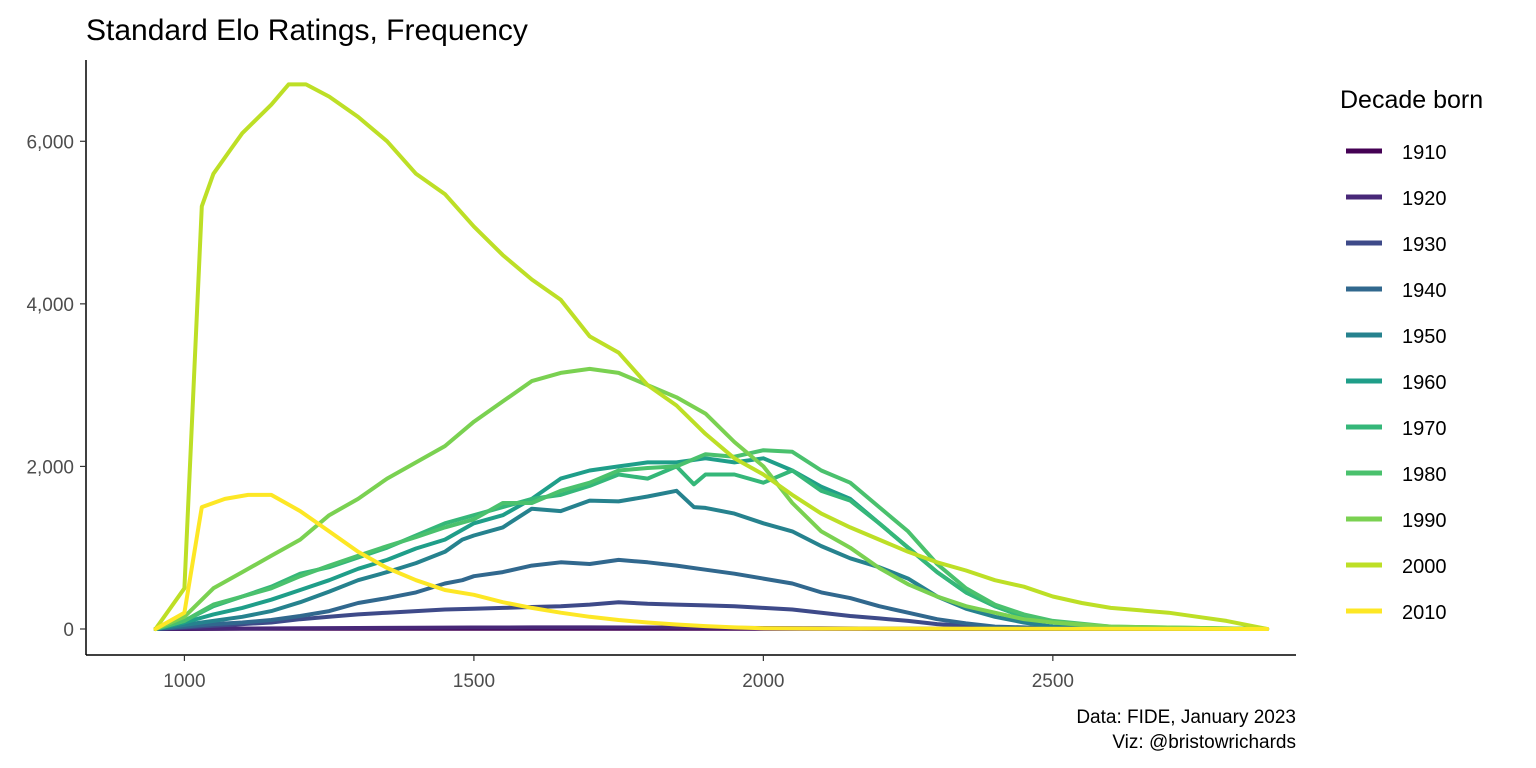  I want to click on legend-label-1920: 1920, so click(1424, 199).